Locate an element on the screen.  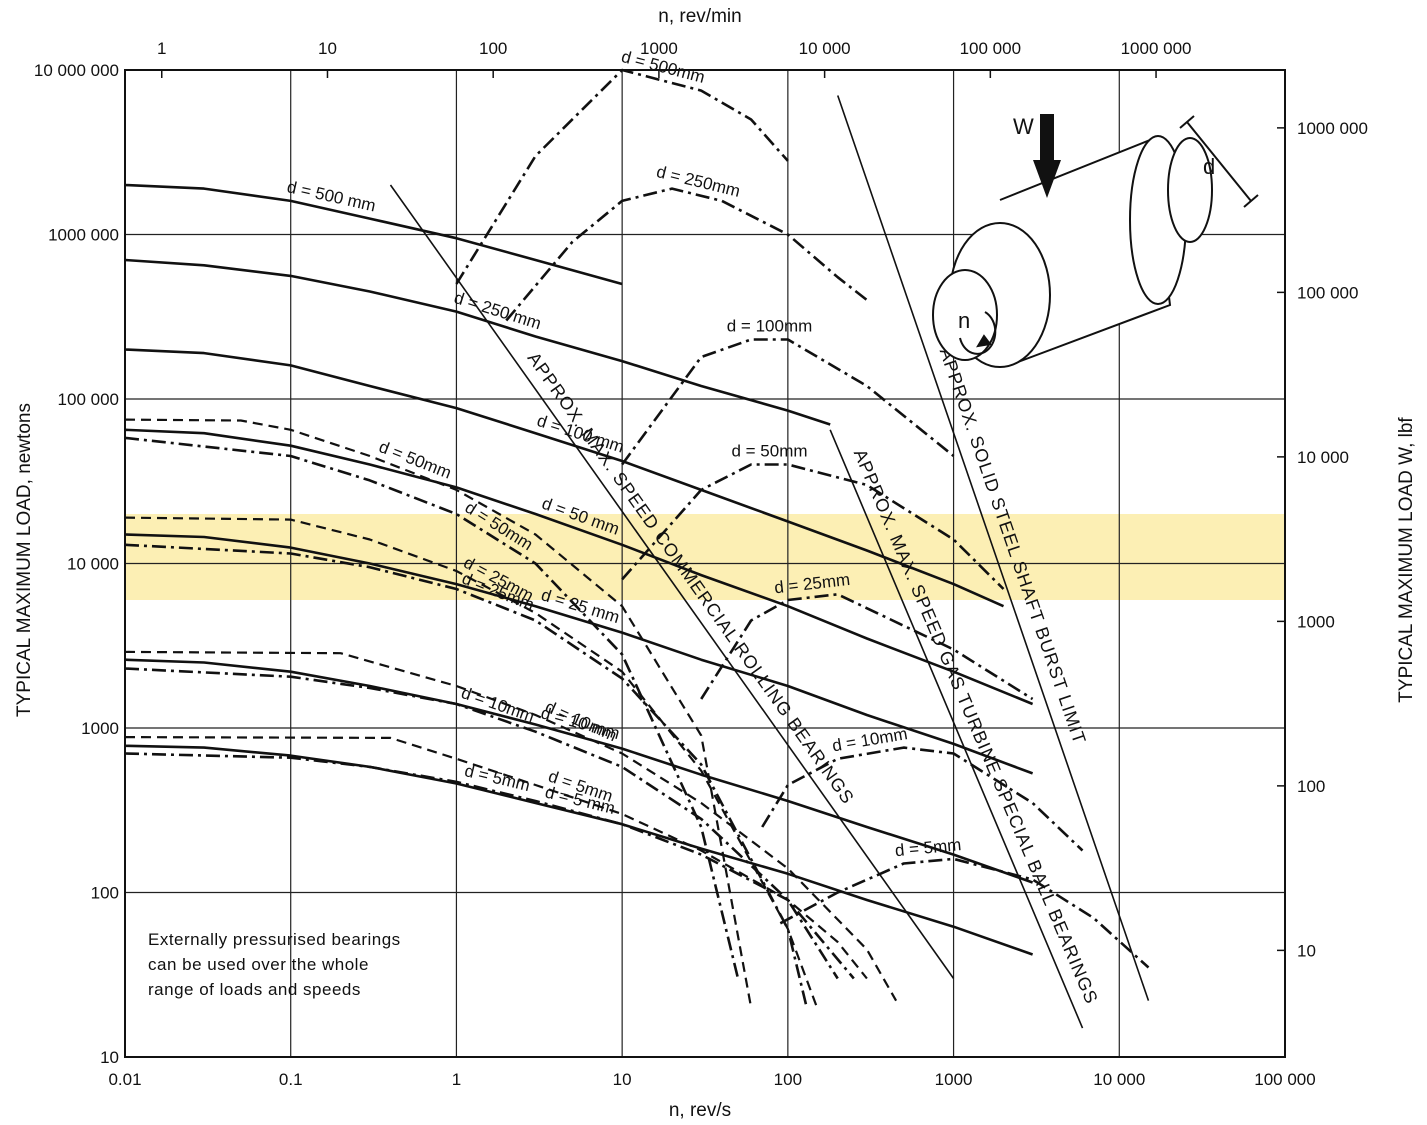
y-right-axis-title: TYPICAL MAXIMUM LOAD W, lbf is located at coordinates (1406, 560).